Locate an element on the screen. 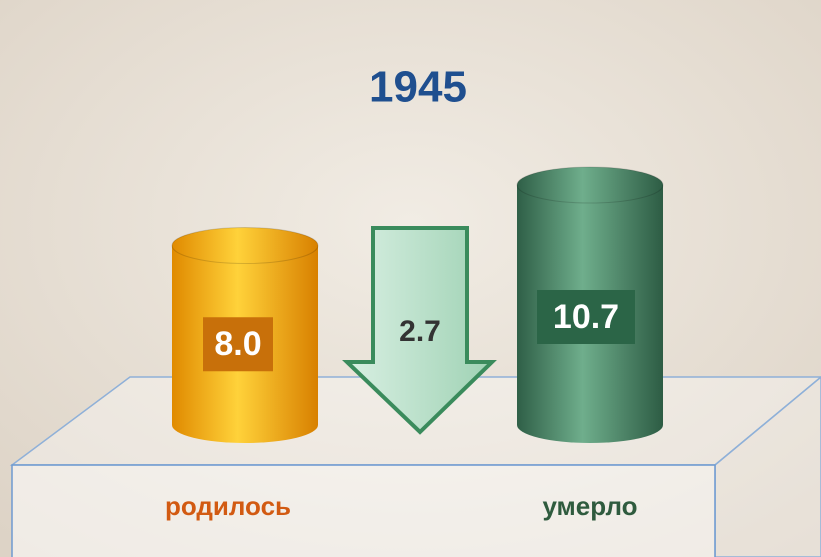 The width and height of the screenshot is (821, 557). value-label: 10.7 is located at coordinates (586, 317).